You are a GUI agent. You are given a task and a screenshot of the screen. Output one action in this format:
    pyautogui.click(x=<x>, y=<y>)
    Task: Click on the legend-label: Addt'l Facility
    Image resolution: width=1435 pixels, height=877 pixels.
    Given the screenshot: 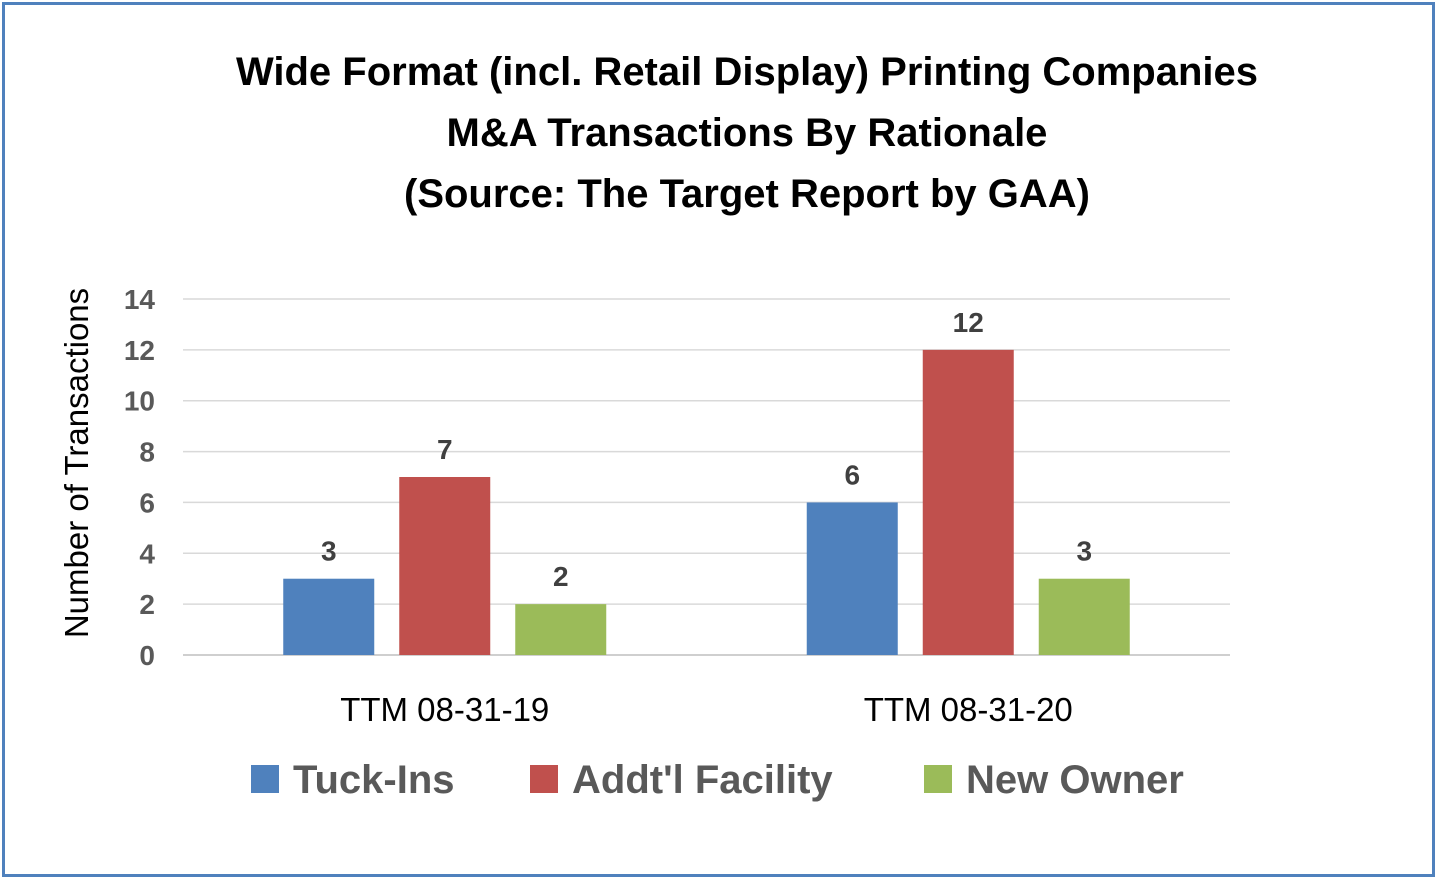 What is the action you would take?
    pyautogui.click(x=702, y=780)
    